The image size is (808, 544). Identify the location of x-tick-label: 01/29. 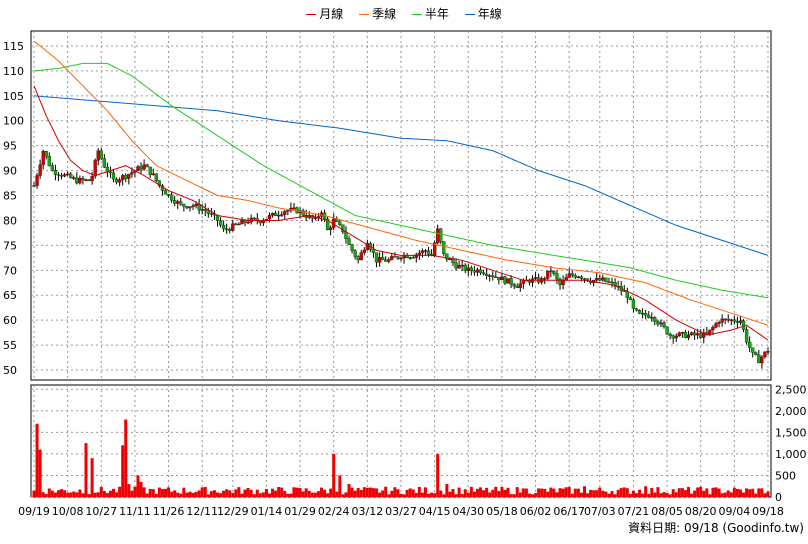
(300, 511).